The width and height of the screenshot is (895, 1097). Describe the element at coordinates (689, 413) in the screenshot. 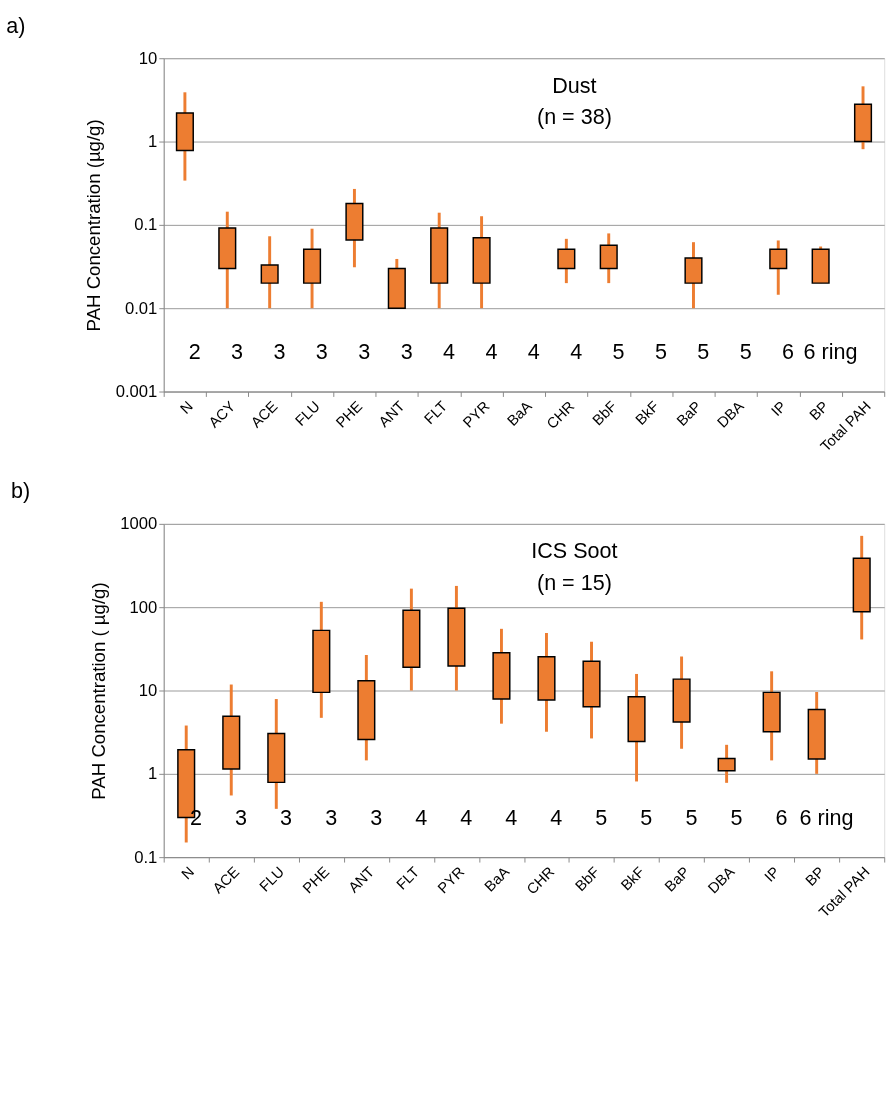

I see `x-tick-label: BaP` at that location.